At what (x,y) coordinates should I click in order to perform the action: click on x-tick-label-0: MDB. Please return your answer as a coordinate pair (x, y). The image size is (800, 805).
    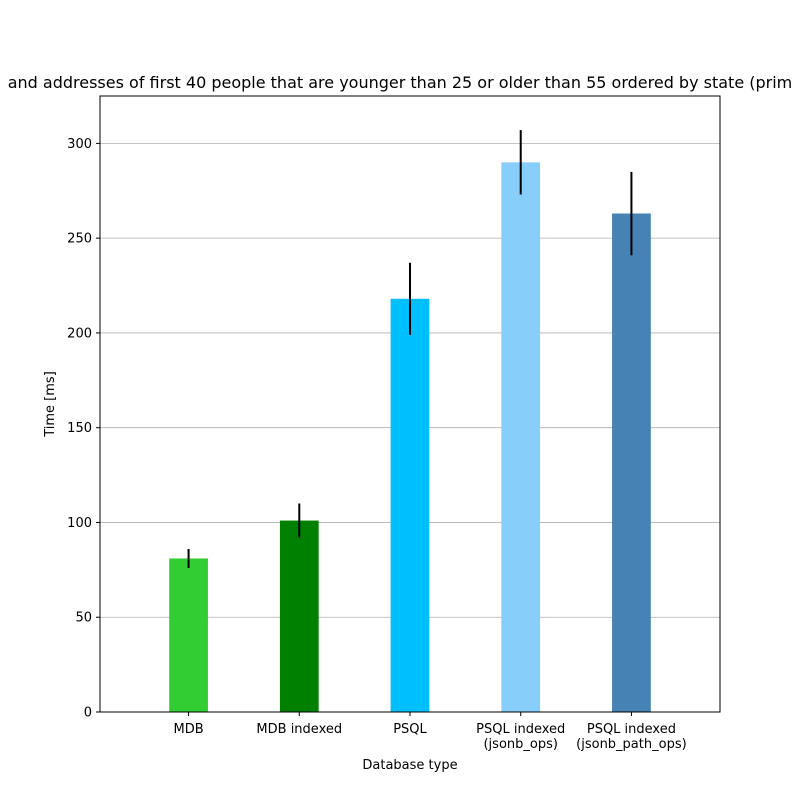
    Looking at the image, I should click on (188, 729).